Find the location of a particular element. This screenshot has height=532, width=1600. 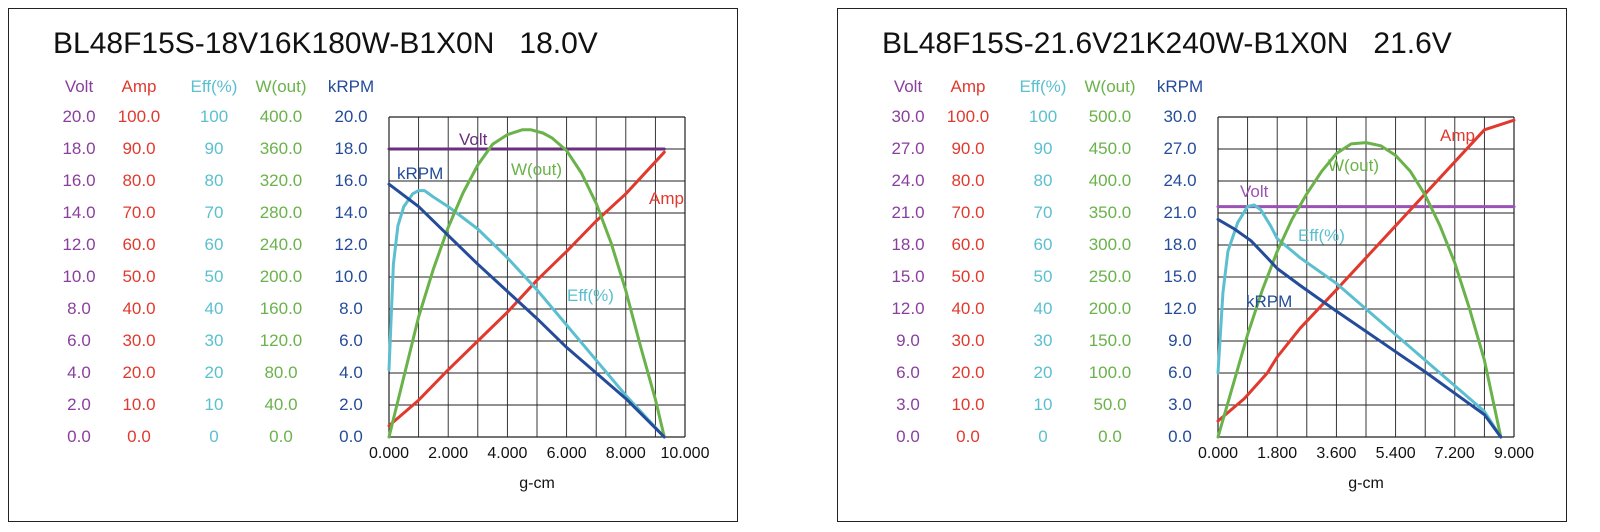

axis-header-volt: Volt is located at coordinates (908, 86).